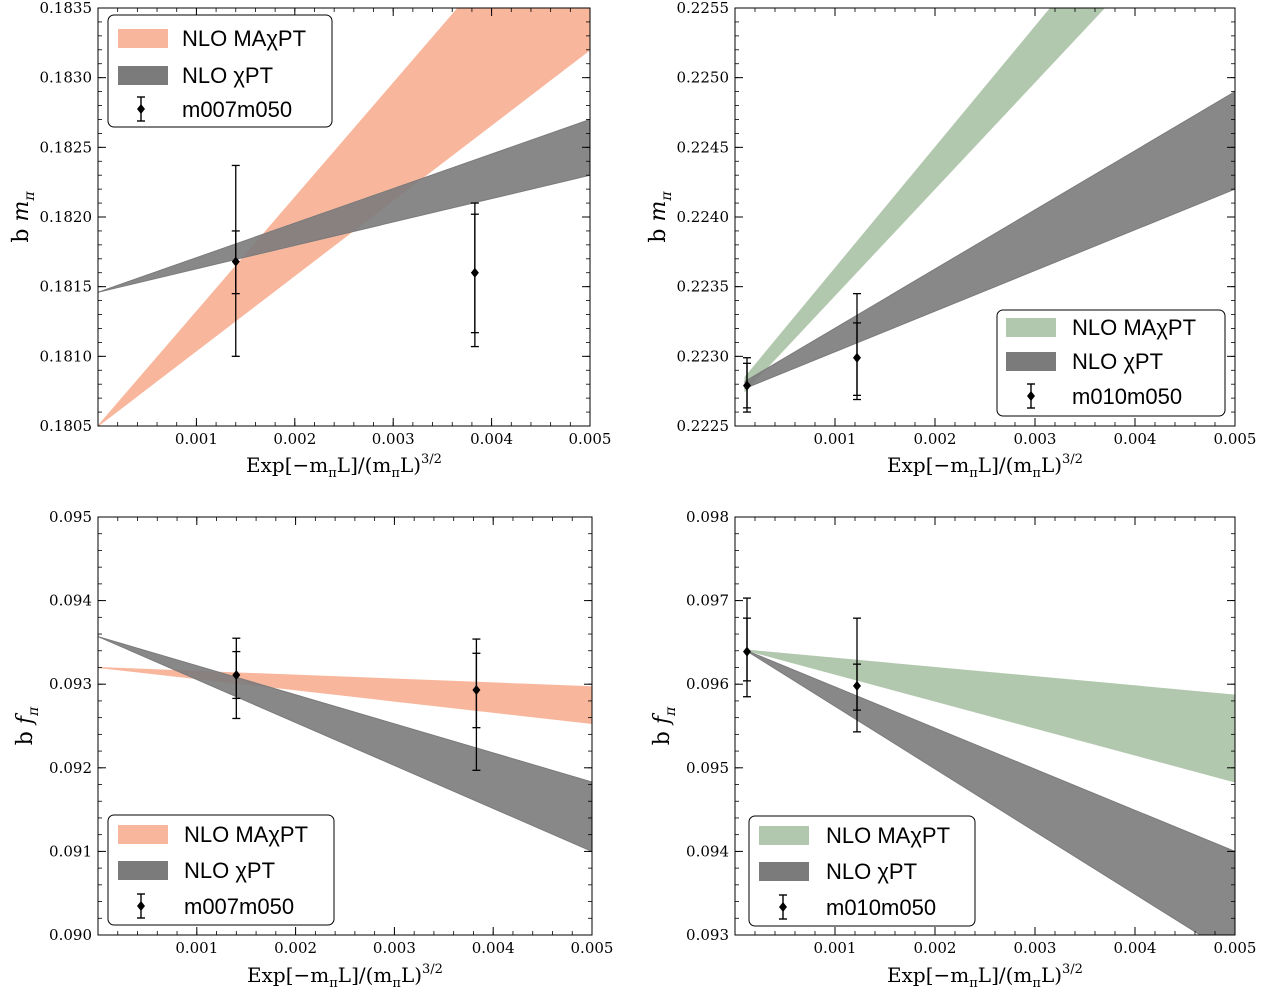 The width and height of the screenshot is (1273, 998). Describe the element at coordinates (66, 8) in the screenshot. I see `y-tick-label: 0.1835` at that location.